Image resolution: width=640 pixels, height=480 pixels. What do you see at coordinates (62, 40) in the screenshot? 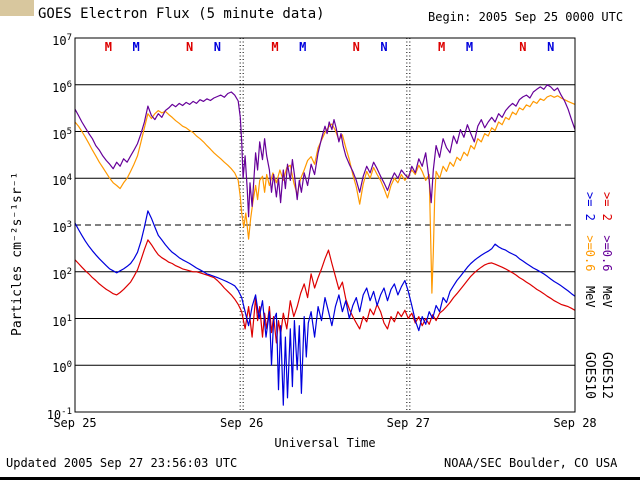
I see `y-axis-tick: 10⁷` at bounding box center [62, 40].